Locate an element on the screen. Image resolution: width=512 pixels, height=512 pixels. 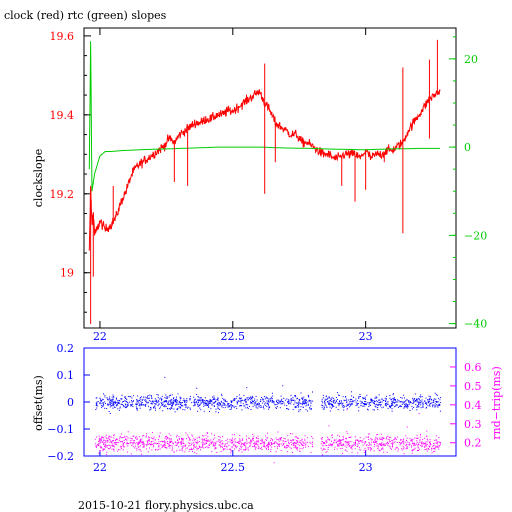
top-y2-tick-label: −40 is located at coordinates (475, 324).